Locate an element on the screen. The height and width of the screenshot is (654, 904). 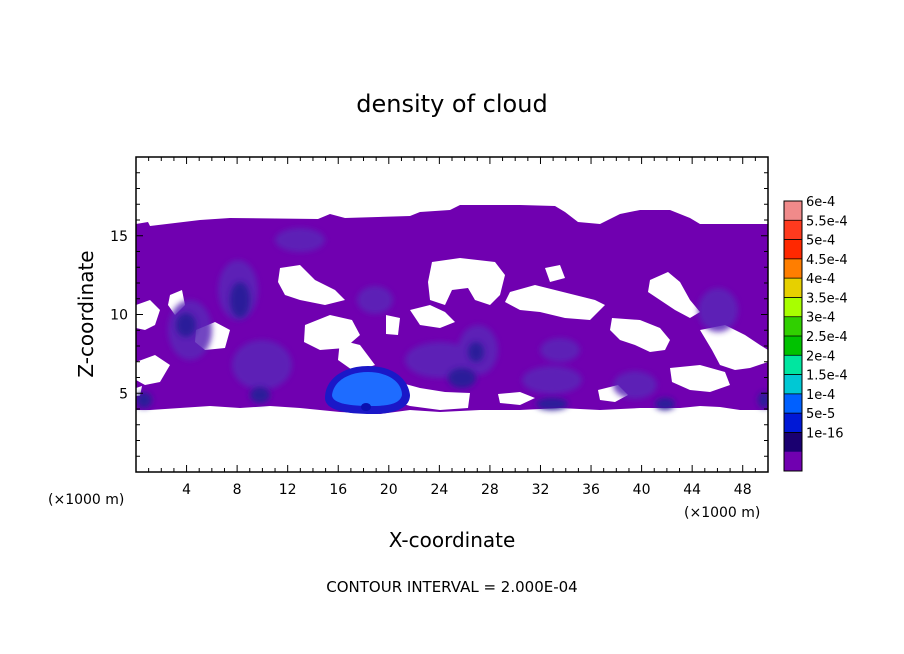
x-unit-right: (×1000 m) is located at coordinates (722, 513).